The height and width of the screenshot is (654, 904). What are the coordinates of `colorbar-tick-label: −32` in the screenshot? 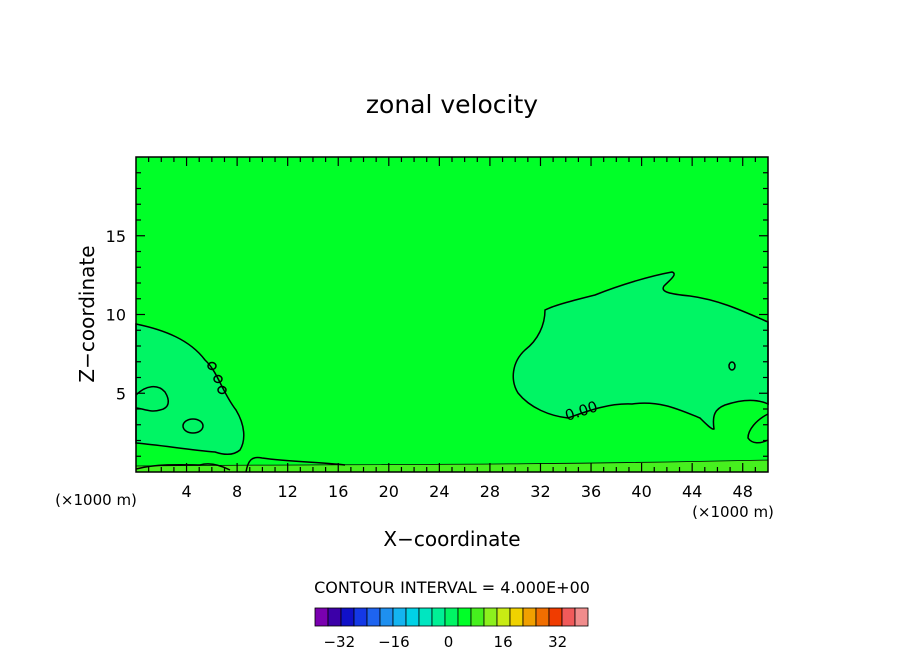 It's located at (339, 642).